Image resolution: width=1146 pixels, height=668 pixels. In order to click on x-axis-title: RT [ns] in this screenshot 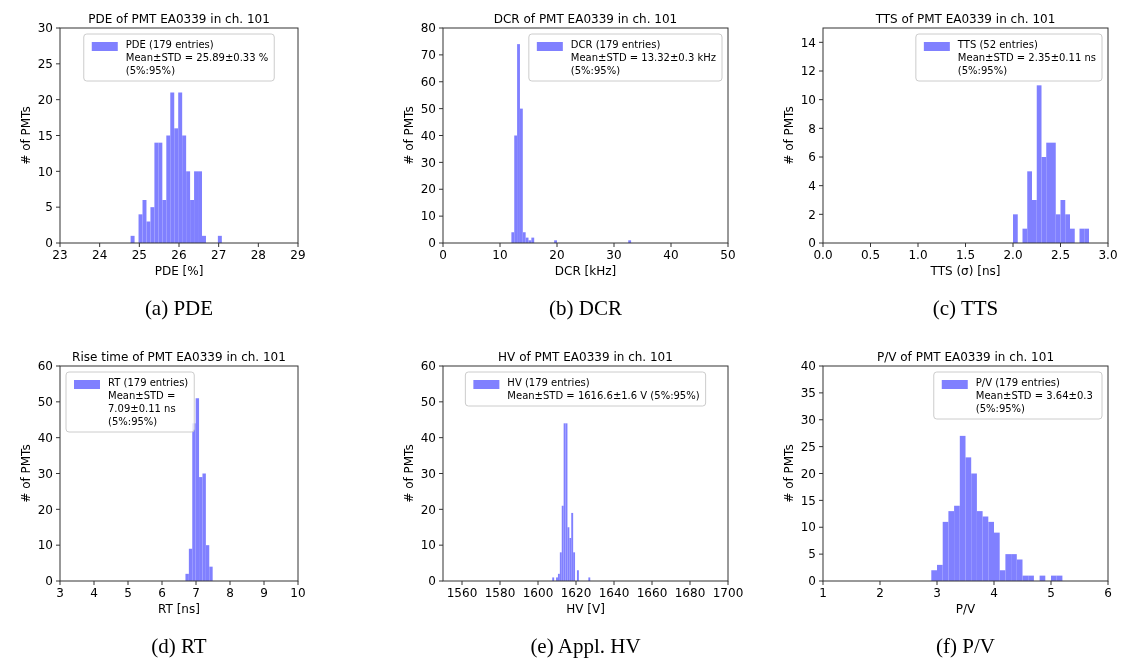, I will do `click(179, 609)`.